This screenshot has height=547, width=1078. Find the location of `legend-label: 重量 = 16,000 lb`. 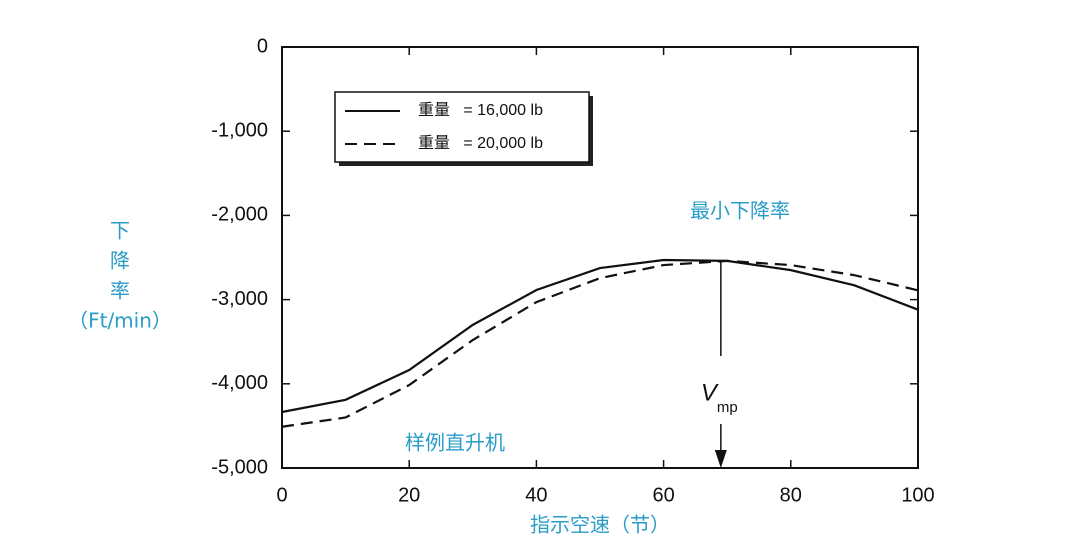

legend-label: 重量 = 16,000 lb is located at coordinates (480, 110).